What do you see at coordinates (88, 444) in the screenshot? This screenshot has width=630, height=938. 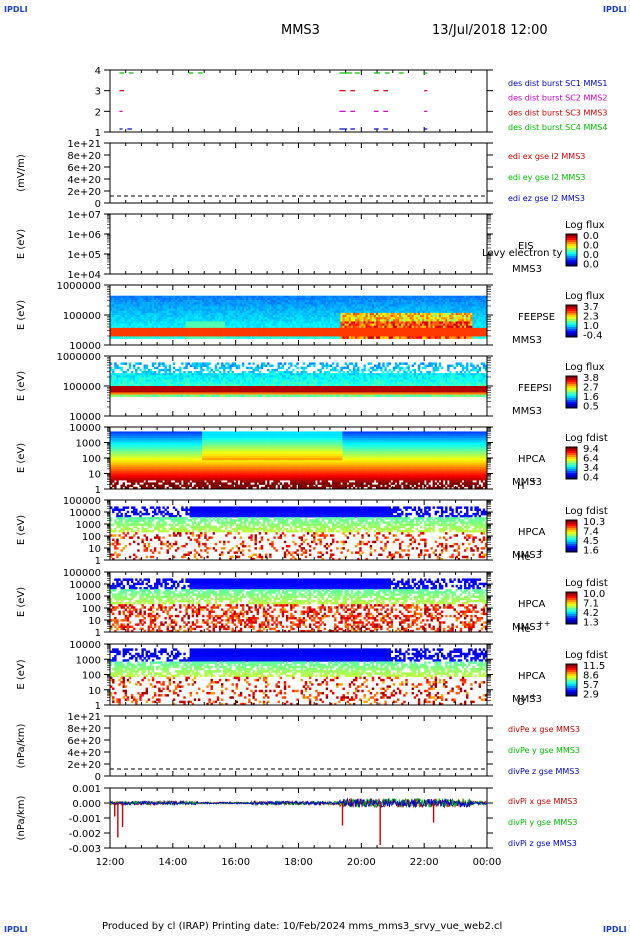 I see `ytick-label-hpca_h-1: 1000` at bounding box center [88, 444].